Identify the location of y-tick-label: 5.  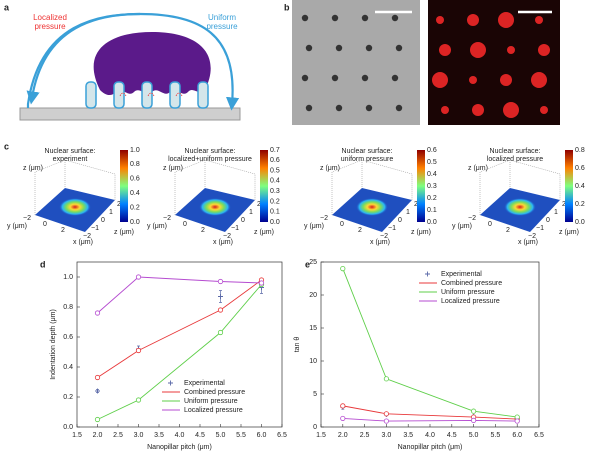
(315, 394).